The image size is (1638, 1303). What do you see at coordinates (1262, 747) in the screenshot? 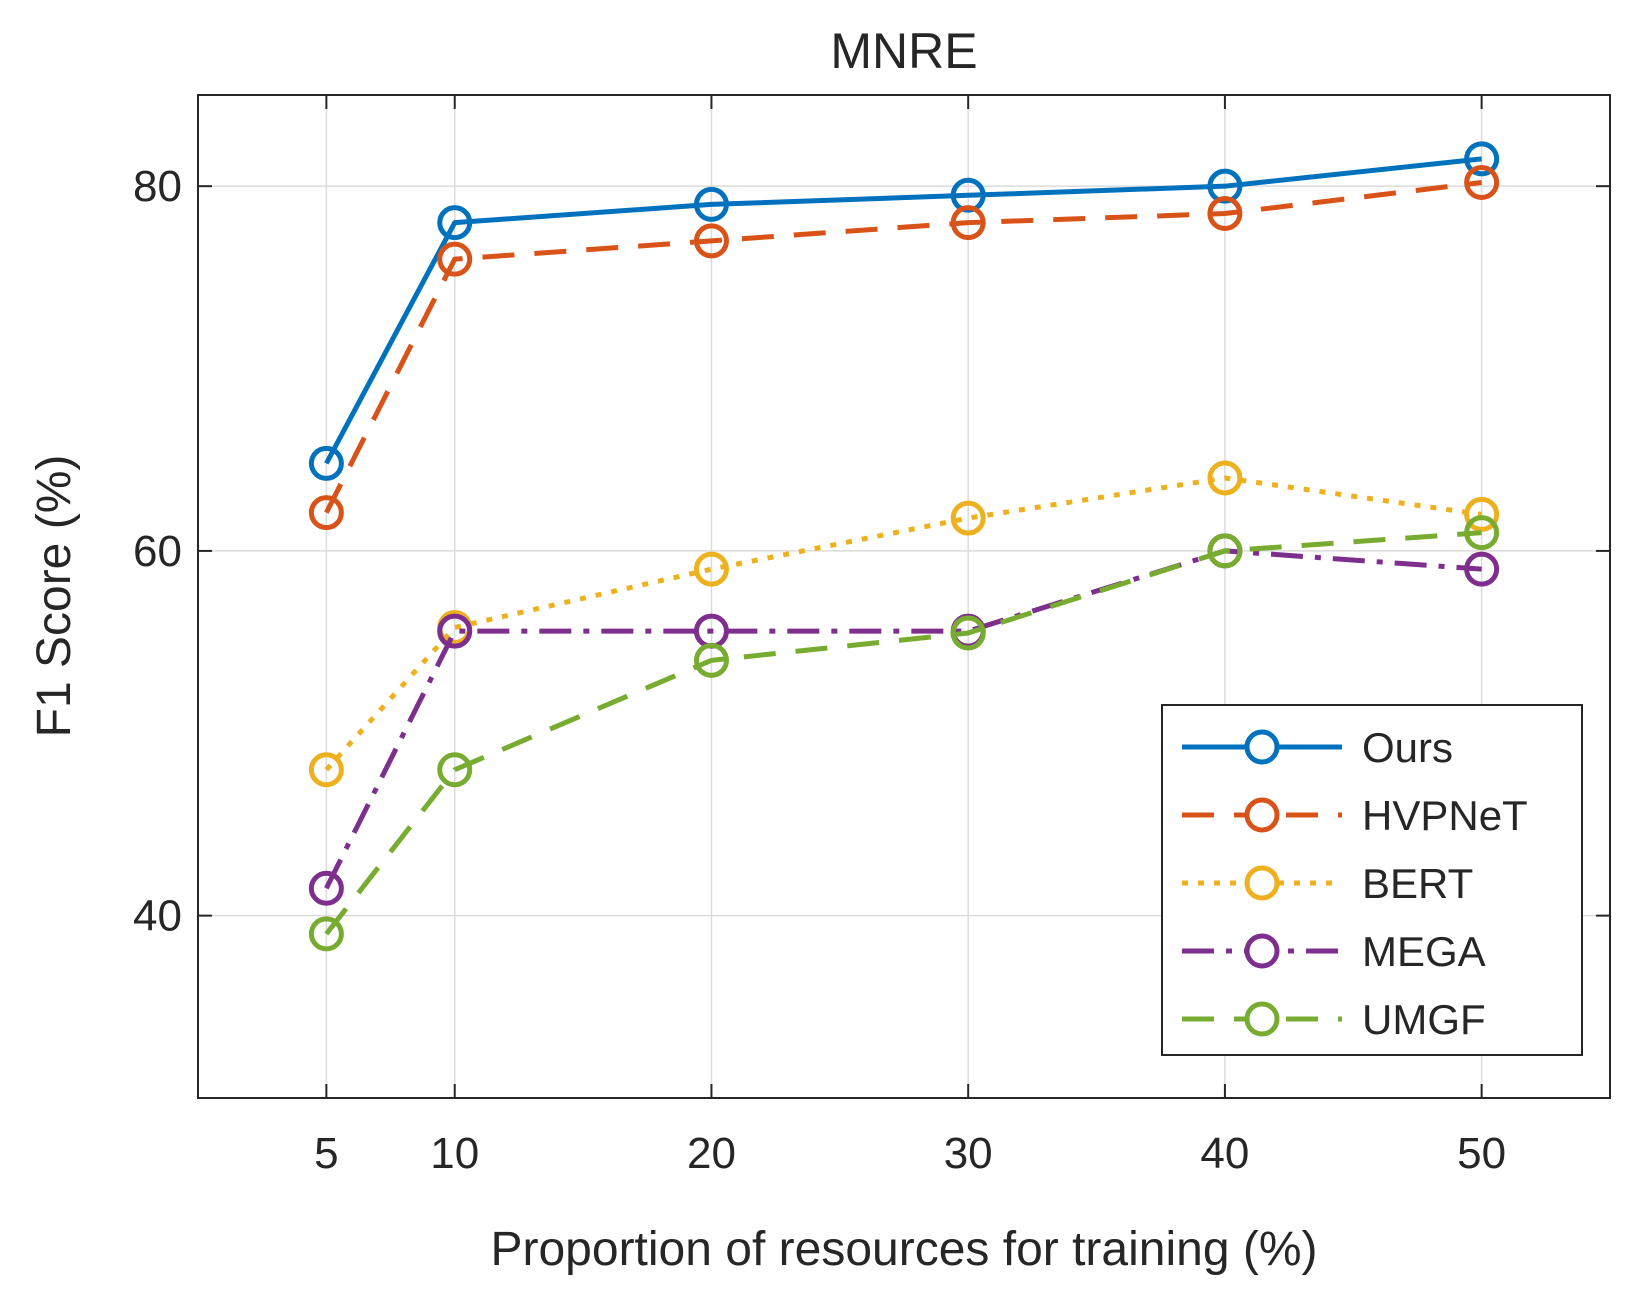
I see `legend-marker-ours` at bounding box center [1262, 747].